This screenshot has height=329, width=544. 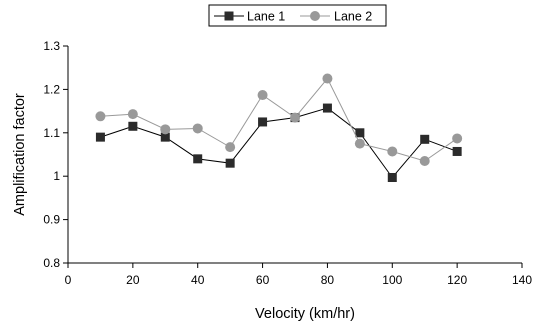 What do you see at coordinates (522, 280) in the screenshot?
I see `x-tick-label: 140` at bounding box center [522, 280].